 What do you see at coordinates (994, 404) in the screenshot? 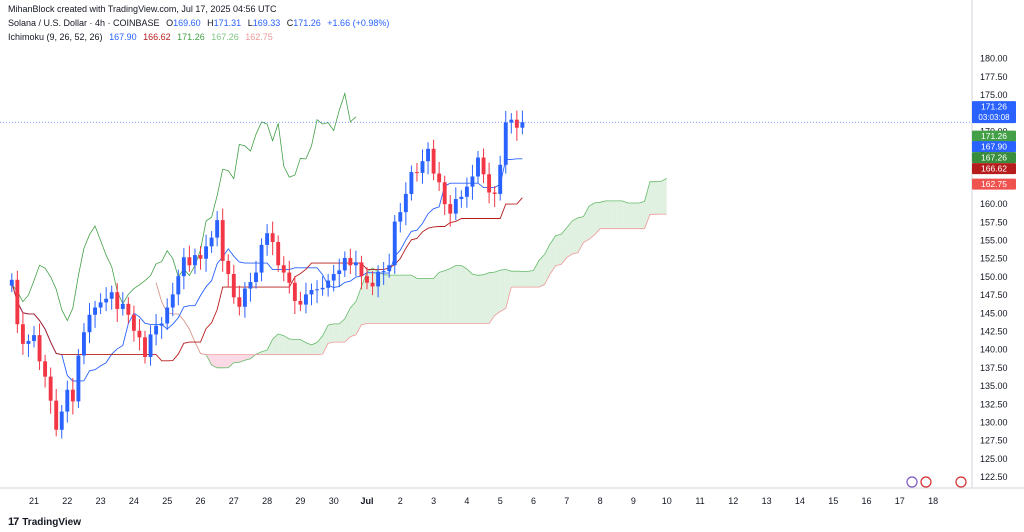
I see `y-tick-label: 132.50` at bounding box center [994, 404].